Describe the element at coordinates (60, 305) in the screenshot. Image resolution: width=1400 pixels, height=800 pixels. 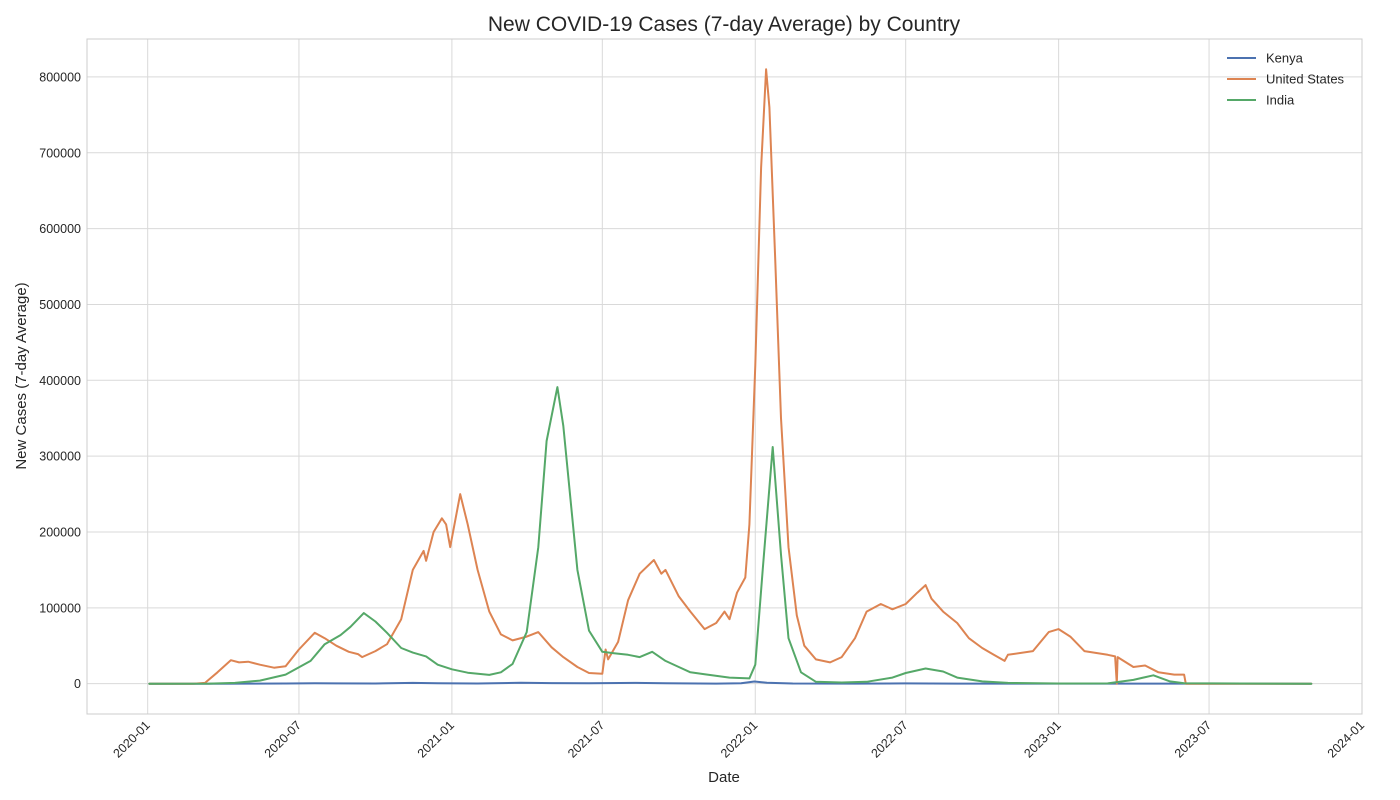
I see `y-tick-label: 500000` at that location.